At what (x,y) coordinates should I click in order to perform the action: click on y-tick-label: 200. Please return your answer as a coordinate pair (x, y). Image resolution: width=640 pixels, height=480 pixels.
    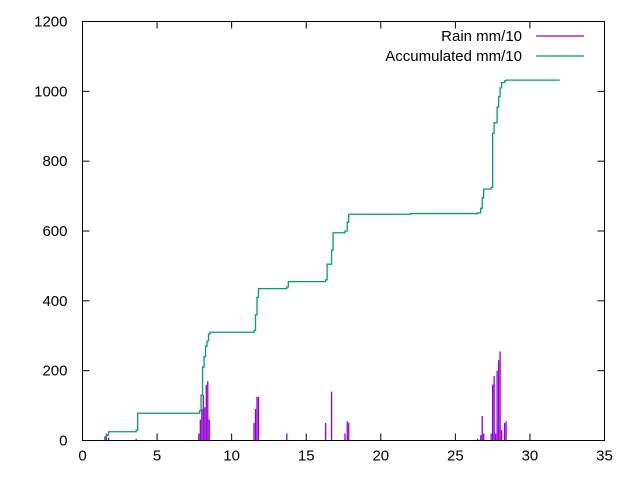
    Looking at the image, I should click on (54, 371).